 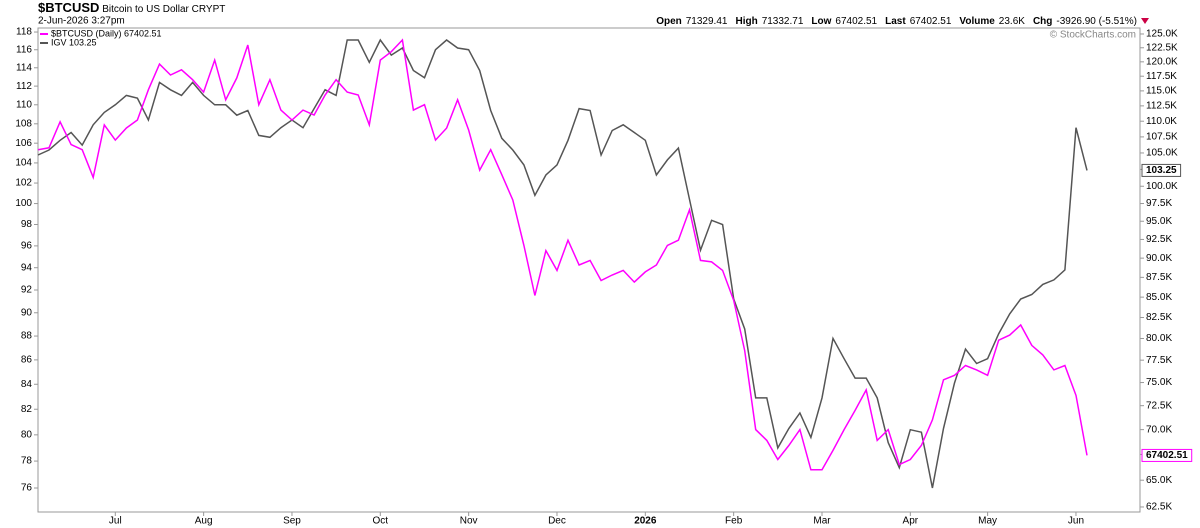 I want to click on y2-tick-label: 122.5K, so click(x=1162, y=47).